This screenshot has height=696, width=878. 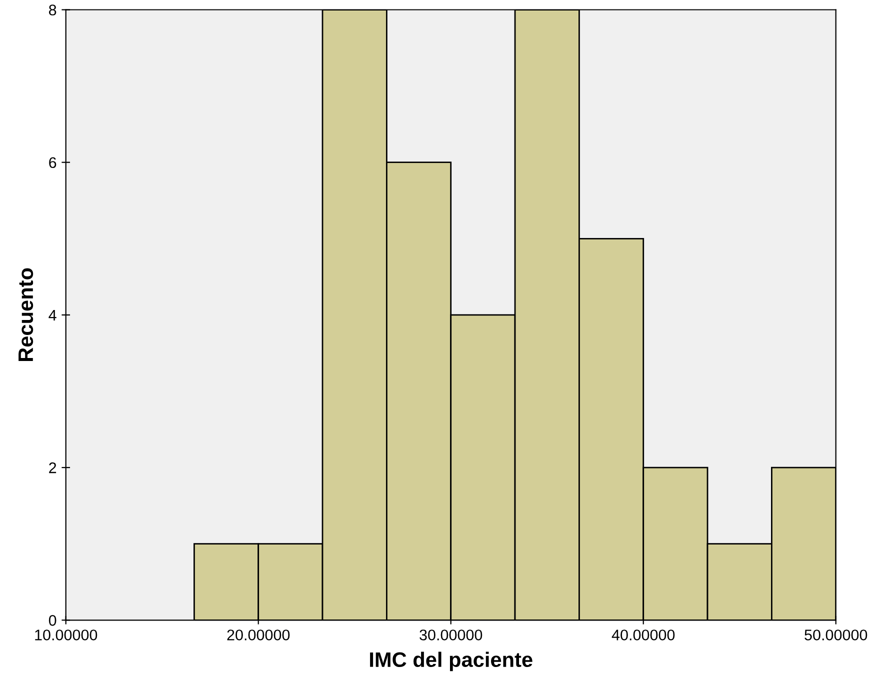 What do you see at coordinates (451, 635) in the screenshot?
I see `x-tick-label: 30.00000` at bounding box center [451, 635].